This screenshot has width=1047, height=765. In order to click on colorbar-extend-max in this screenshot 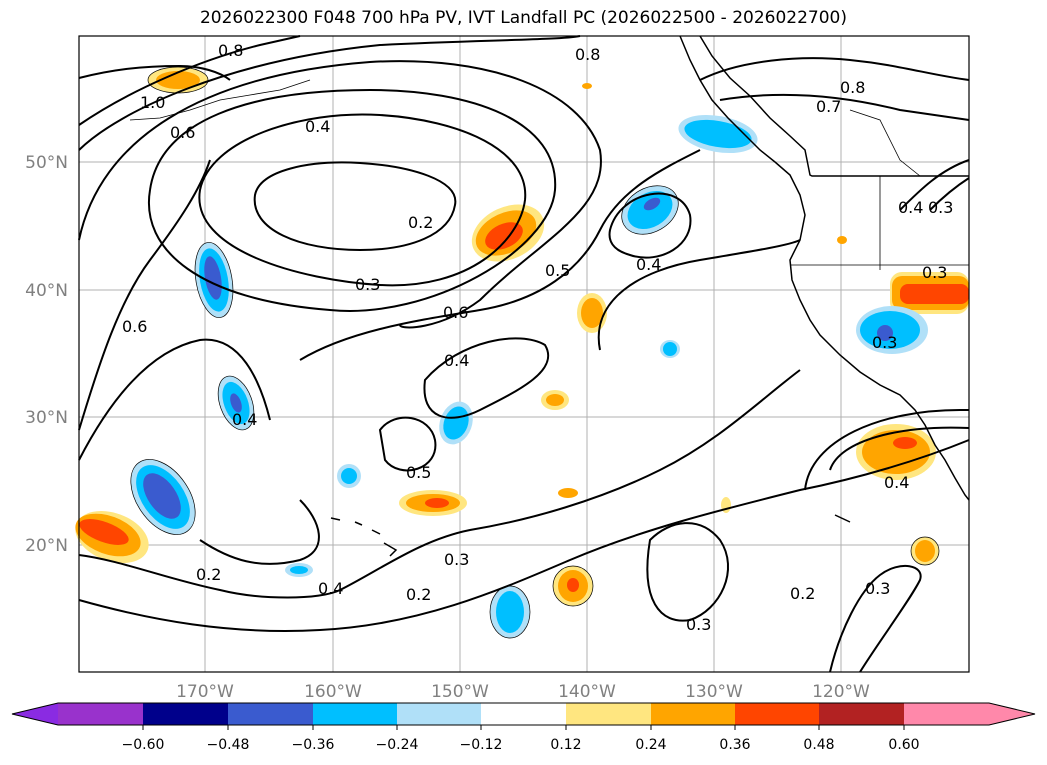, I will do `click(1012, 714)`.